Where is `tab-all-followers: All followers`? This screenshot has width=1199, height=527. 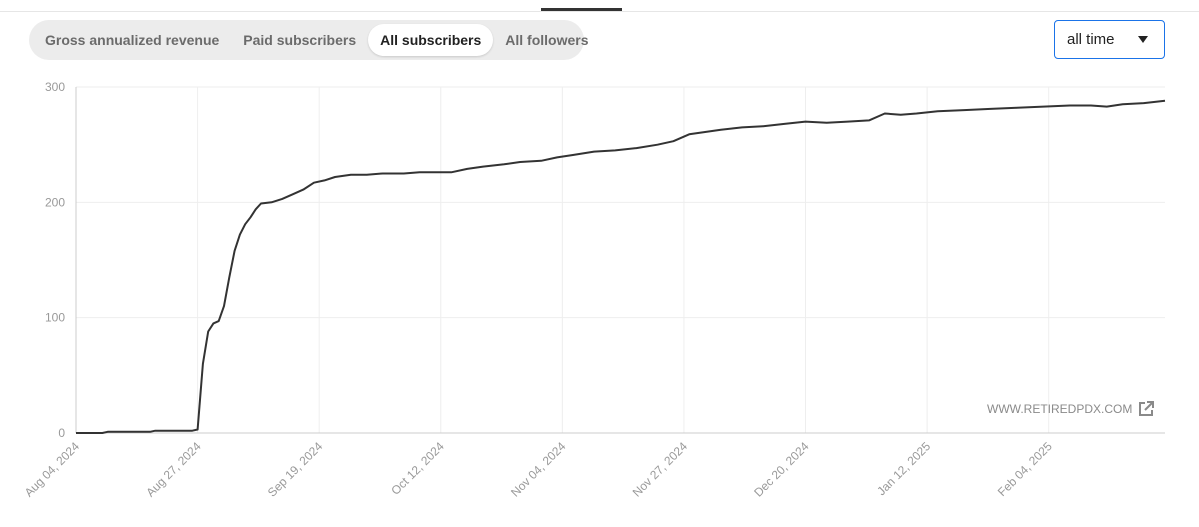 tab-all-followers: All followers is located at coordinates (547, 40).